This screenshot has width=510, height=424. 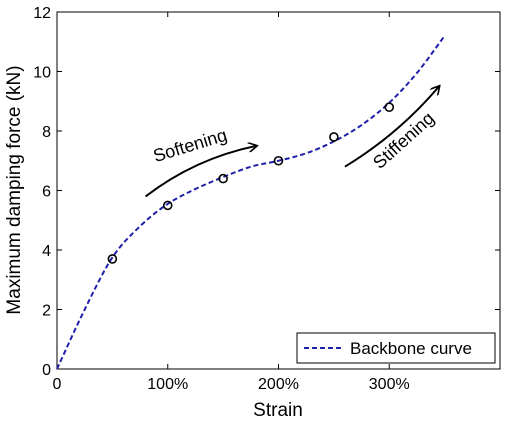 What do you see at coordinates (46, 251) in the screenshot?
I see `y-tick-label-2: 4` at bounding box center [46, 251].